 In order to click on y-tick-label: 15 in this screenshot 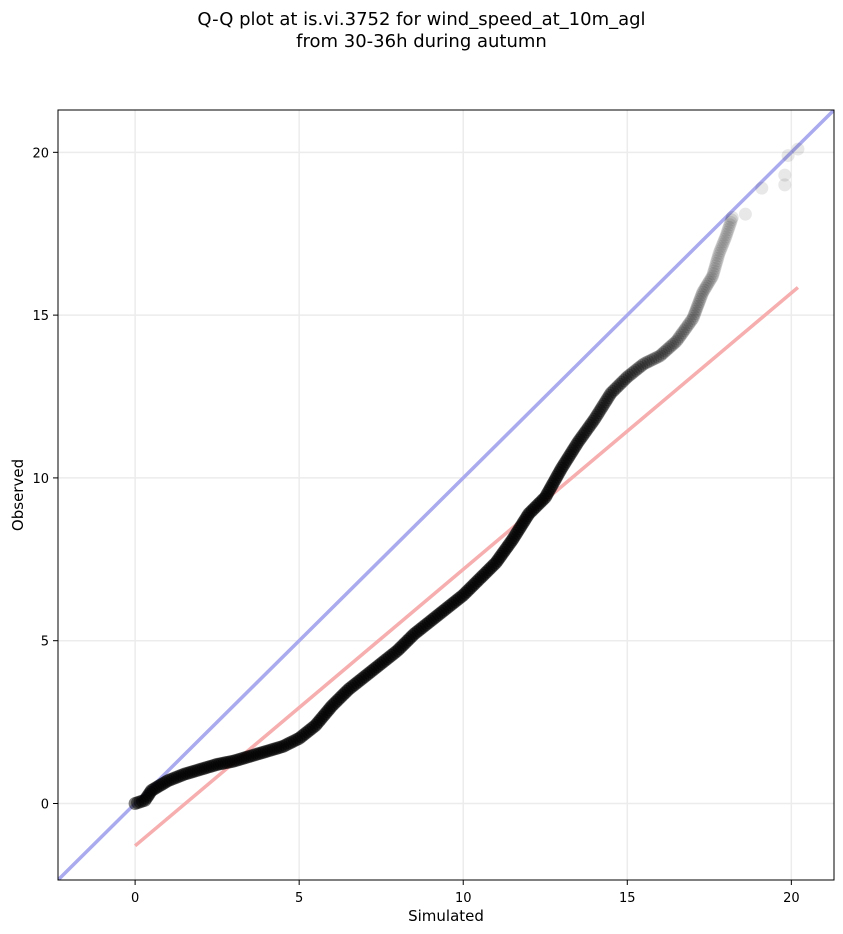, I will do `click(40, 316)`.